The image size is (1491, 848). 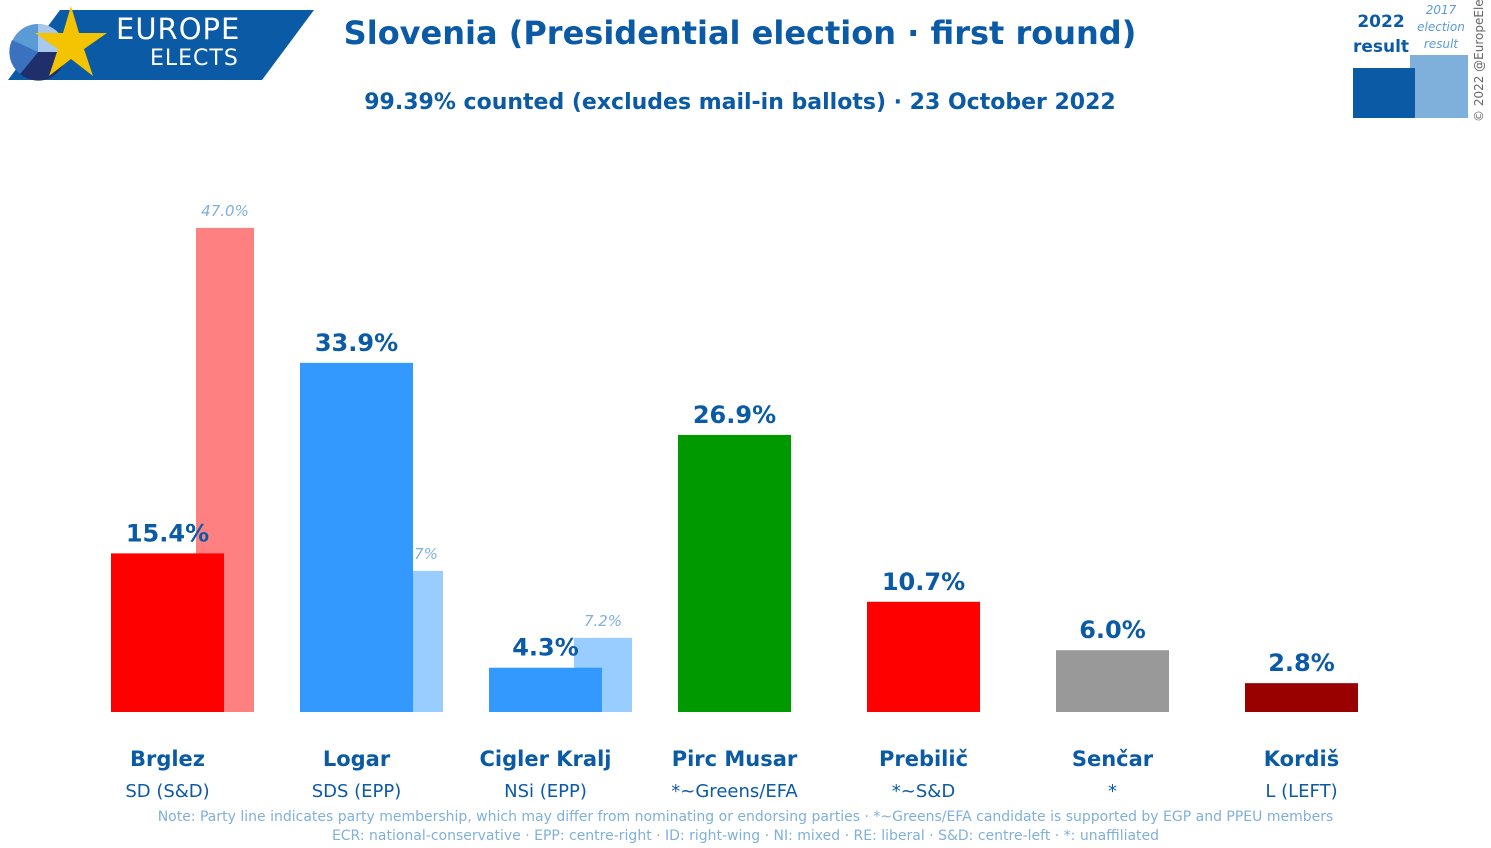 What do you see at coordinates (167, 632) in the screenshot?
I see `bar-2022-brglez` at bounding box center [167, 632].